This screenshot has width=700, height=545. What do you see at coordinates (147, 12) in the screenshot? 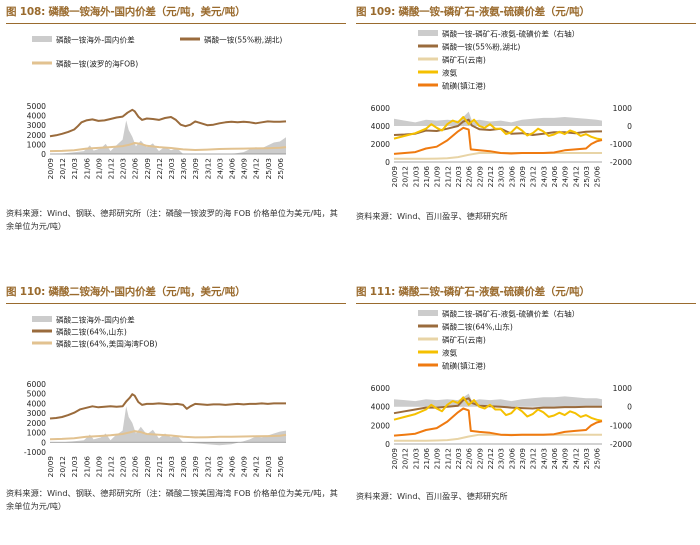
I see `figure-title-text: 磷酸一铵海外-国内价差（元/吨，美元/吨）` at bounding box center [147, 12].